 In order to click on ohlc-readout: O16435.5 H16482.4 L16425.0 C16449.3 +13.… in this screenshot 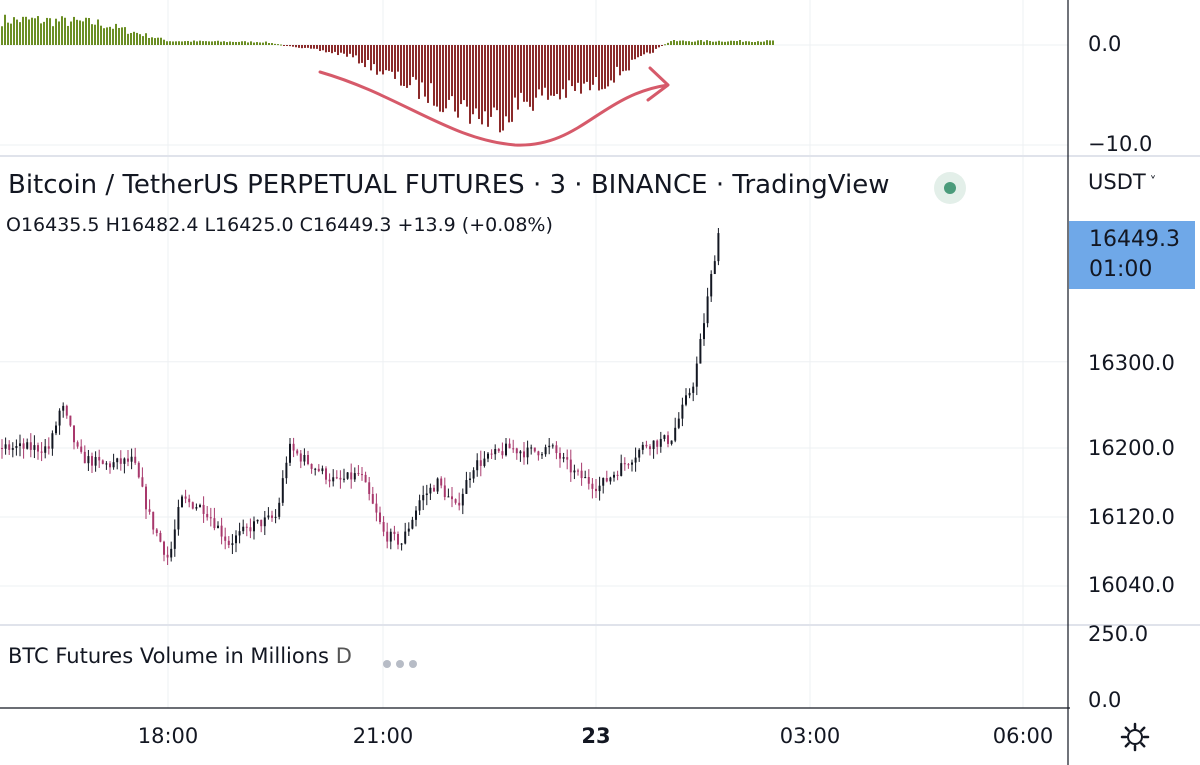, I will do `click(279, 225)`.